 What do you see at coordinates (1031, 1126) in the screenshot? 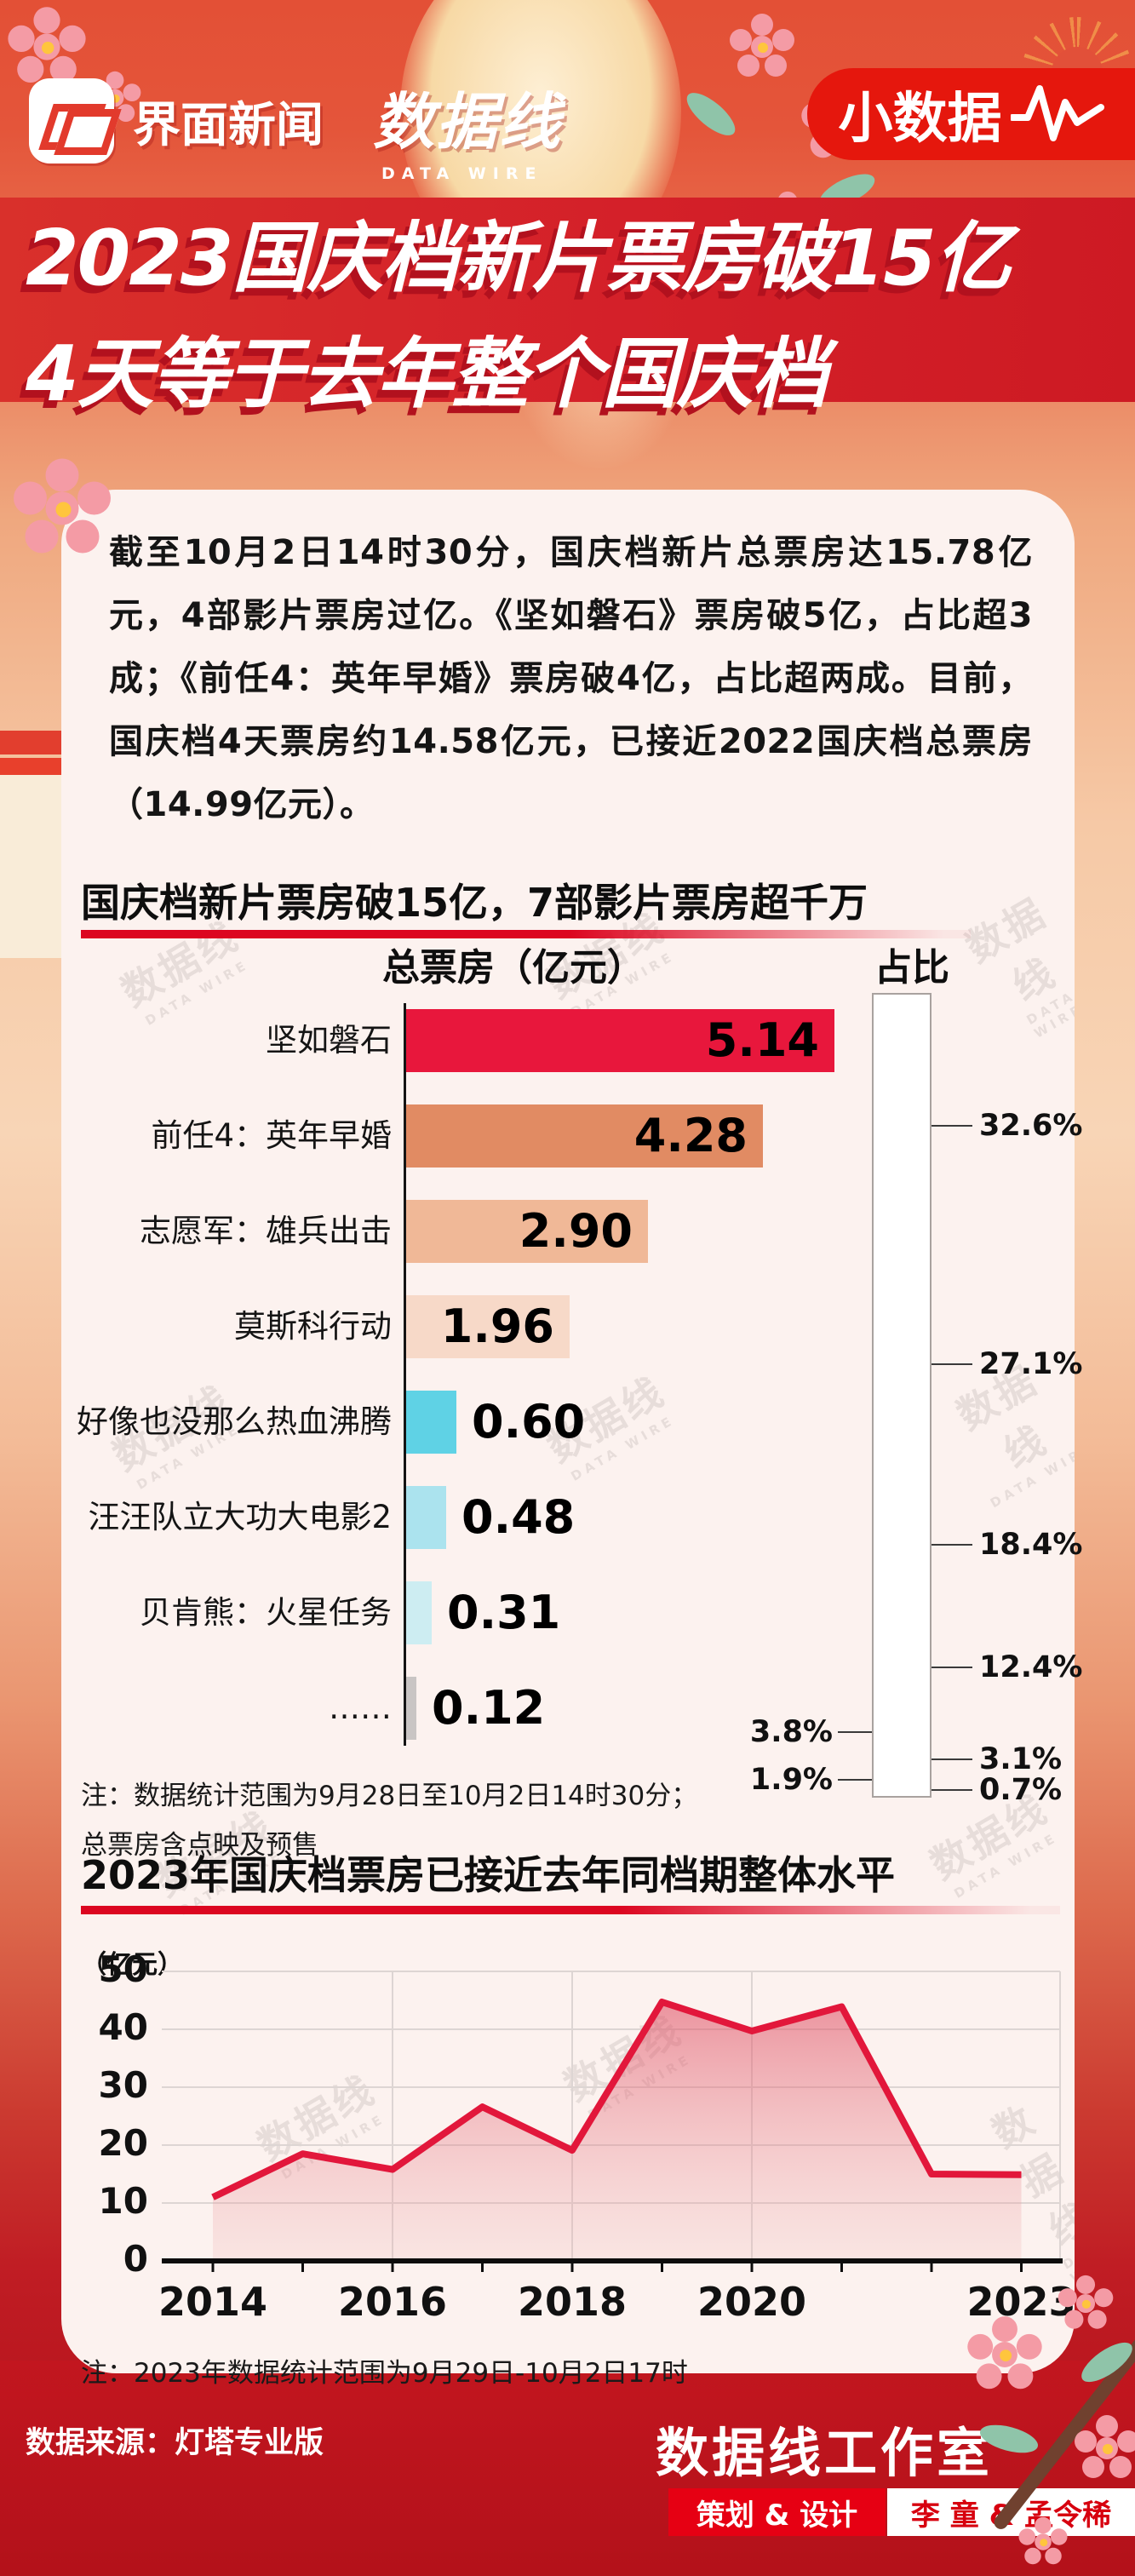
I see `share-percent-label: 32.6%` at bounding box center [1031, 1126].